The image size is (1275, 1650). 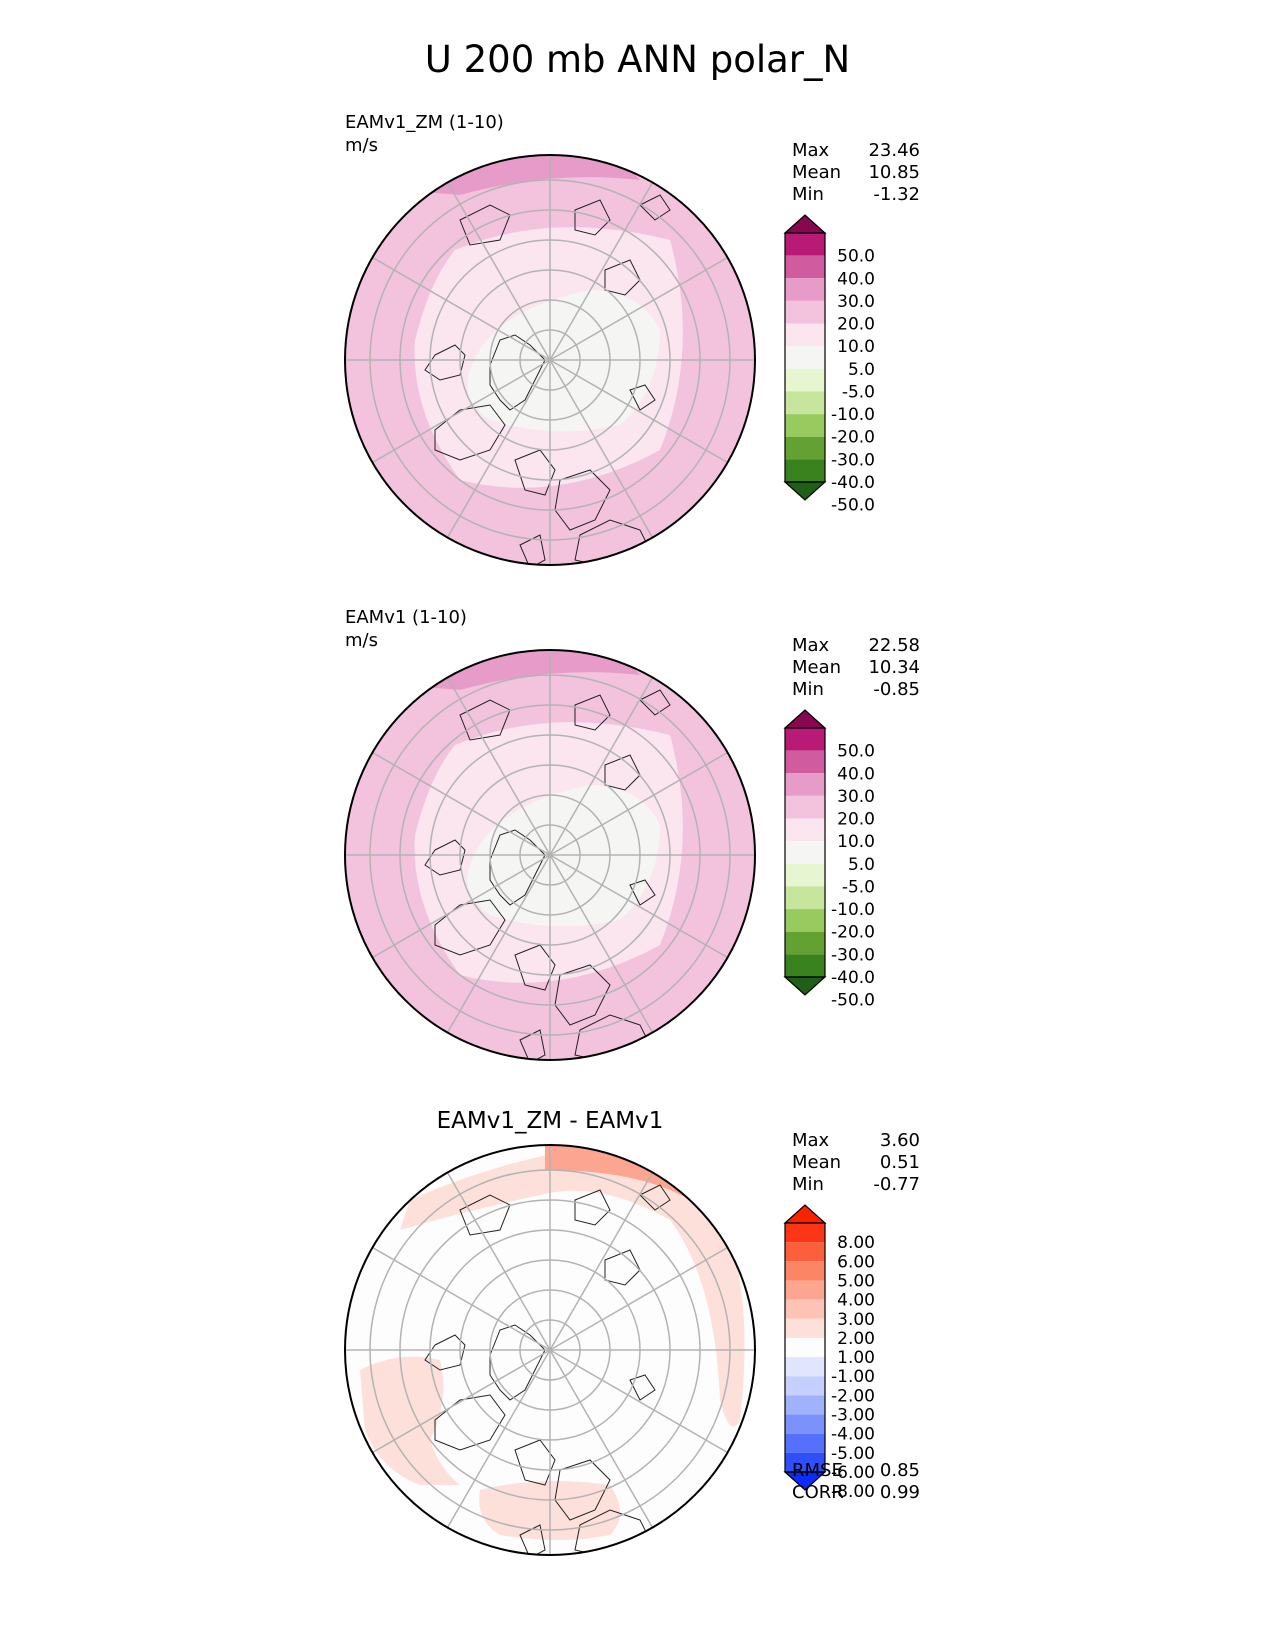 I want to click on corr-label: CORR, so click(x=818, y=1492).